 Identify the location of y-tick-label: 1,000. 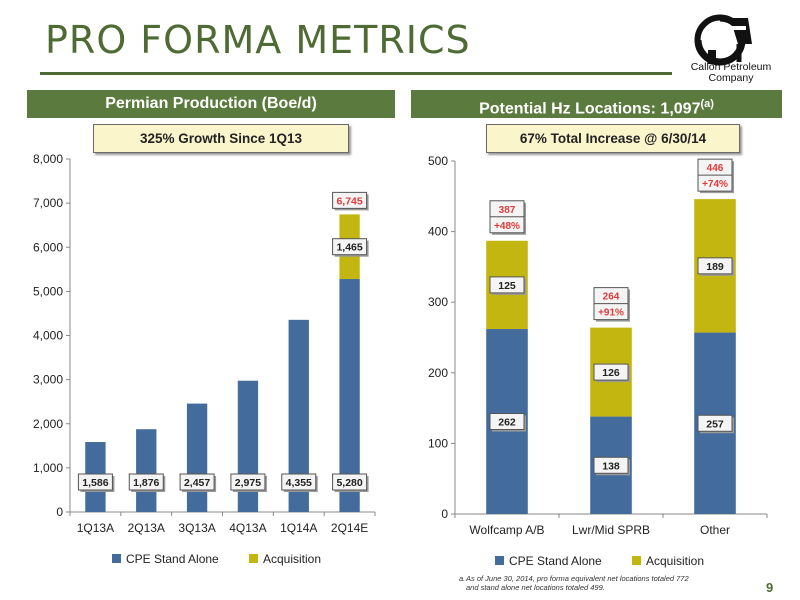
(48, 468).